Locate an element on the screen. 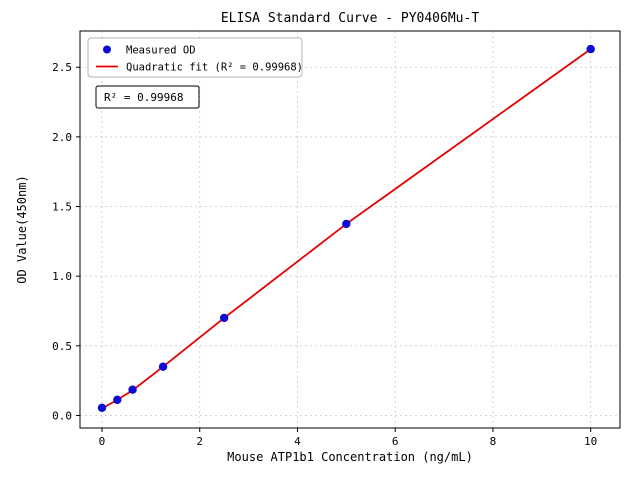 The image size is (640, 480). x-tick-label: 0 is located at coordinates (102, 441).